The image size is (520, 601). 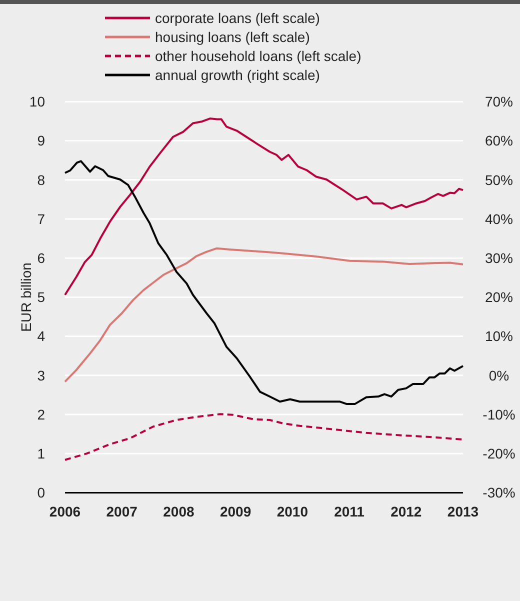 I want to click on x-tick-label: 2008, so click(x=178, y=512).